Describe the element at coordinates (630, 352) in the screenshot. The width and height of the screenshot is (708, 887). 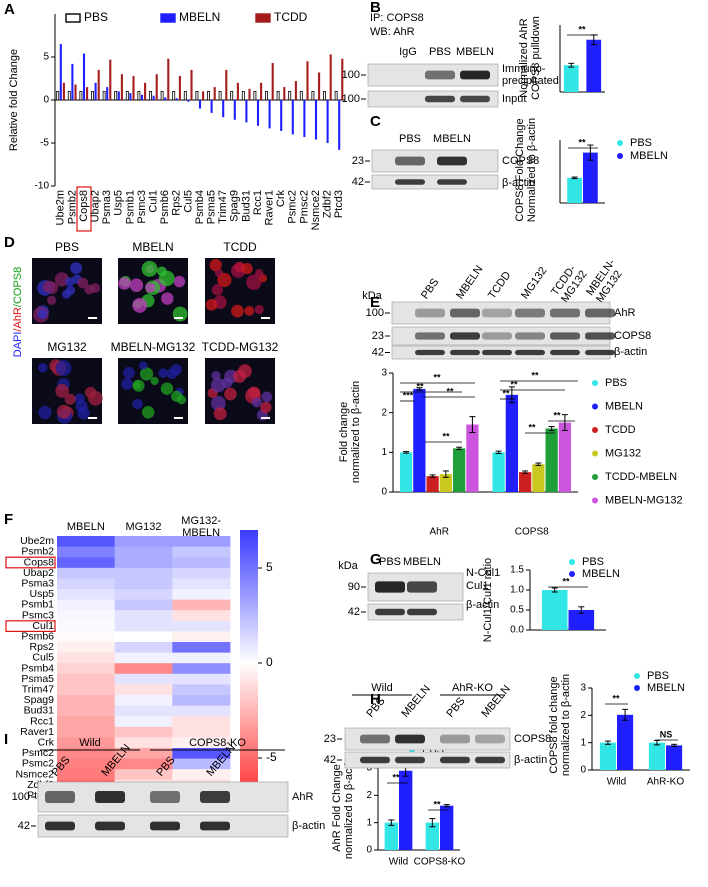
I see `row-label: β-actin` at that location.